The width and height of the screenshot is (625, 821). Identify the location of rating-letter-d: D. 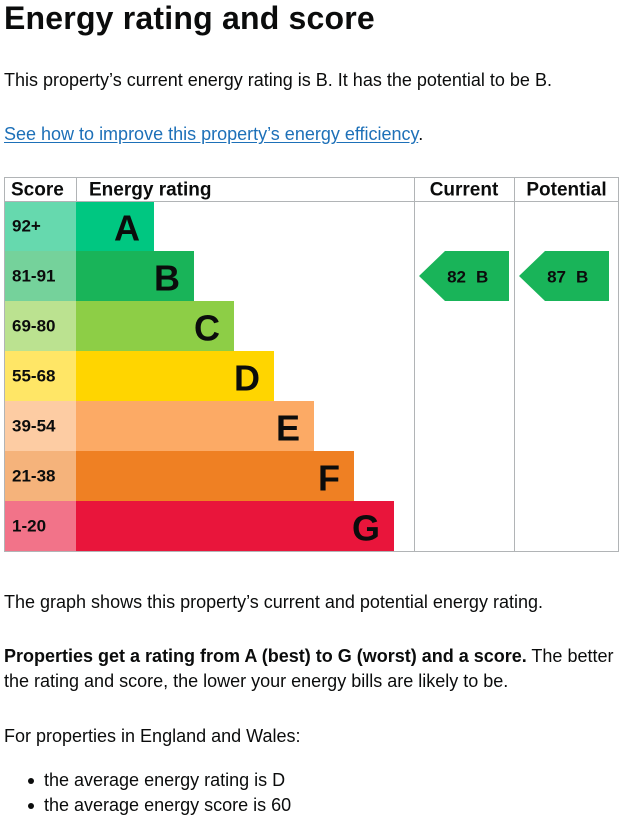
(247, 378).